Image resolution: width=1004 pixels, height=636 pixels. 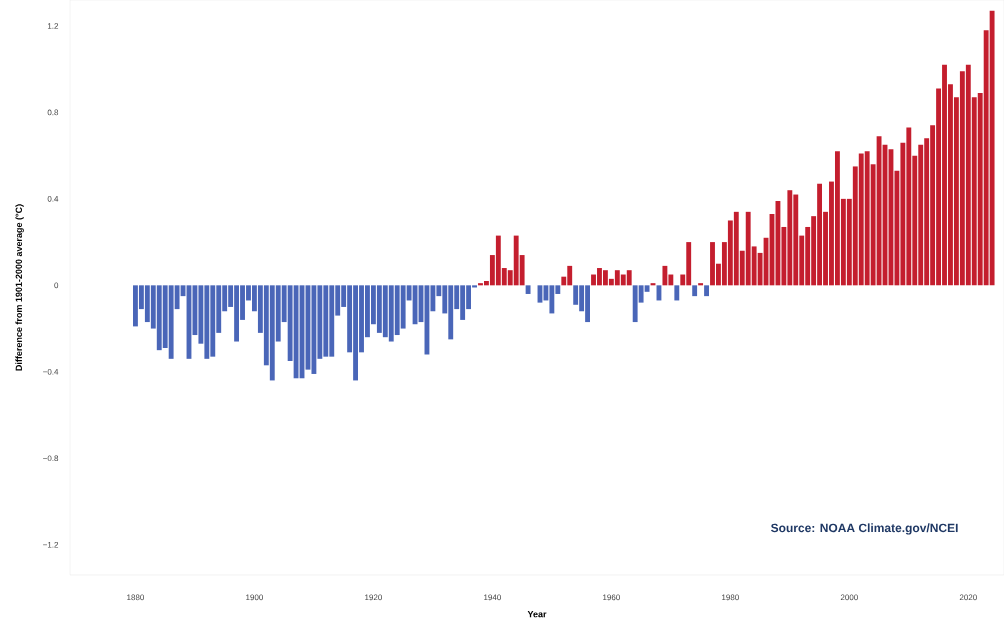 What do you see at coordinates (51, 458) in the screenshot?
I see `y-tick-label: −0.8` at bounding box center [51, 458].